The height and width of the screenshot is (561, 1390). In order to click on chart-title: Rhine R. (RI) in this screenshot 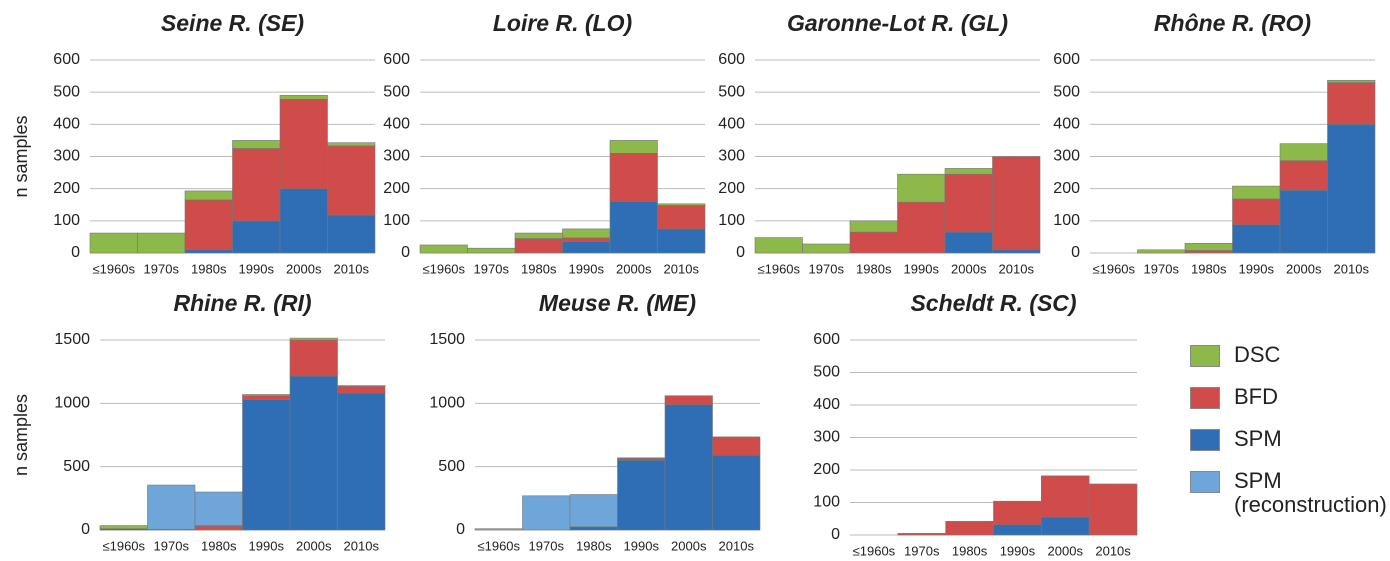, I will do `click(243, 303)`.